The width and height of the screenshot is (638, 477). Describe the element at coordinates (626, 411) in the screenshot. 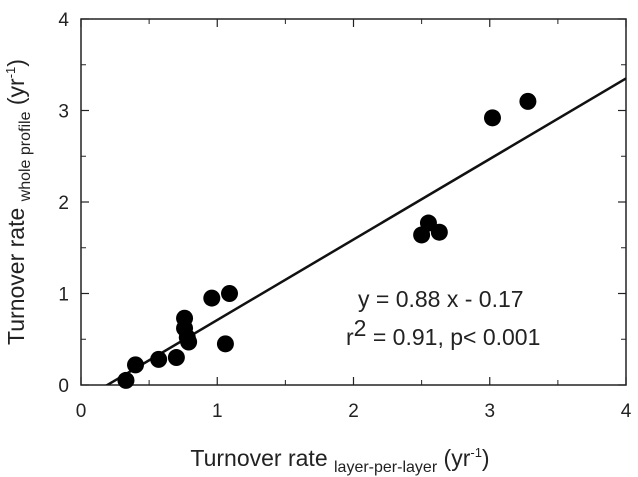

I see `x-tick-label: 4` at that location.